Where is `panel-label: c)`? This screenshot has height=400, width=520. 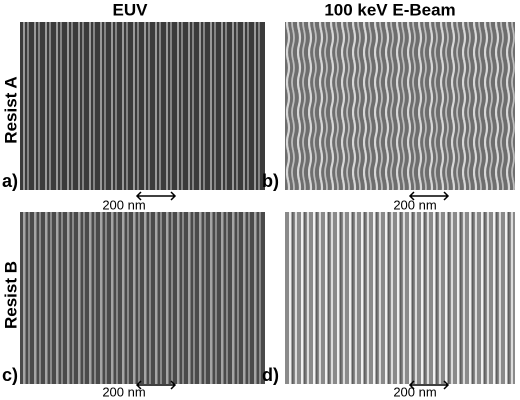 panel-label: c) is located at coordinates (10, 375).